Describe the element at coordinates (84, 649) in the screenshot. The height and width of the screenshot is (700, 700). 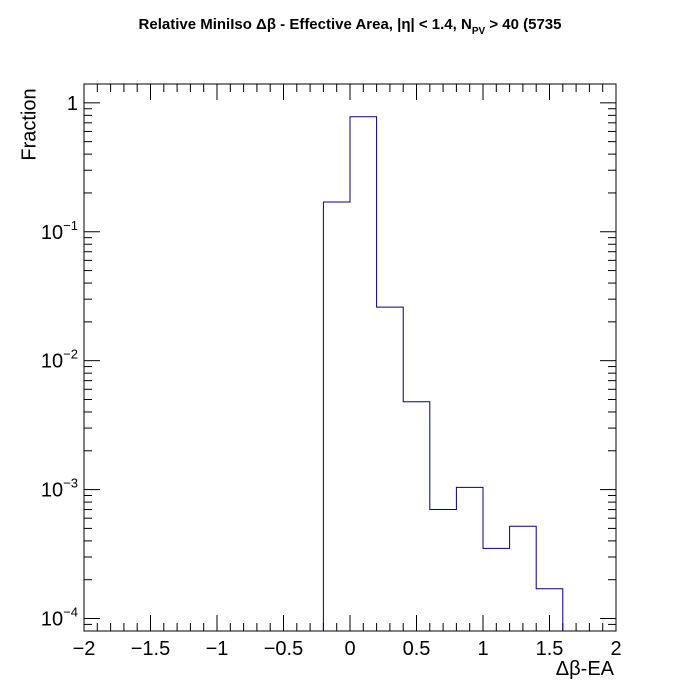
I see `x-tick-label: −2` at that location.